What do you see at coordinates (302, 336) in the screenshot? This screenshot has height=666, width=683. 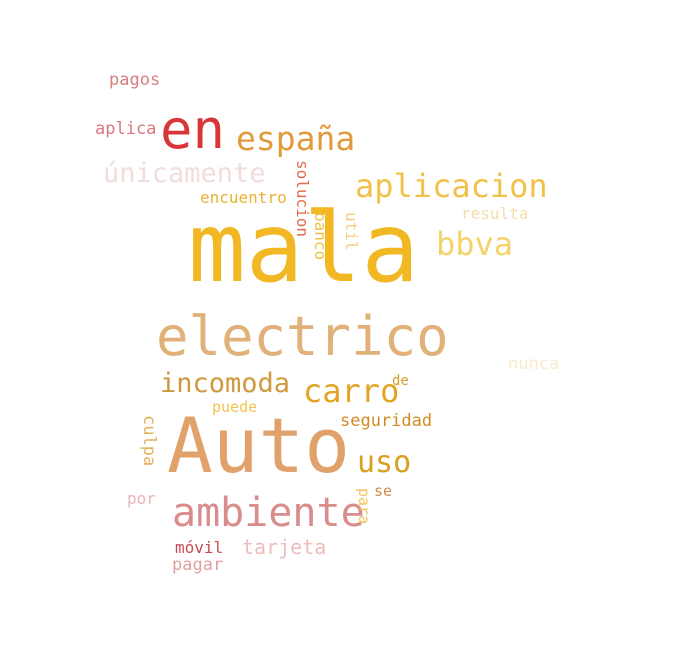 I see `word-electrico: electrico` at bounding box center [302, 336].